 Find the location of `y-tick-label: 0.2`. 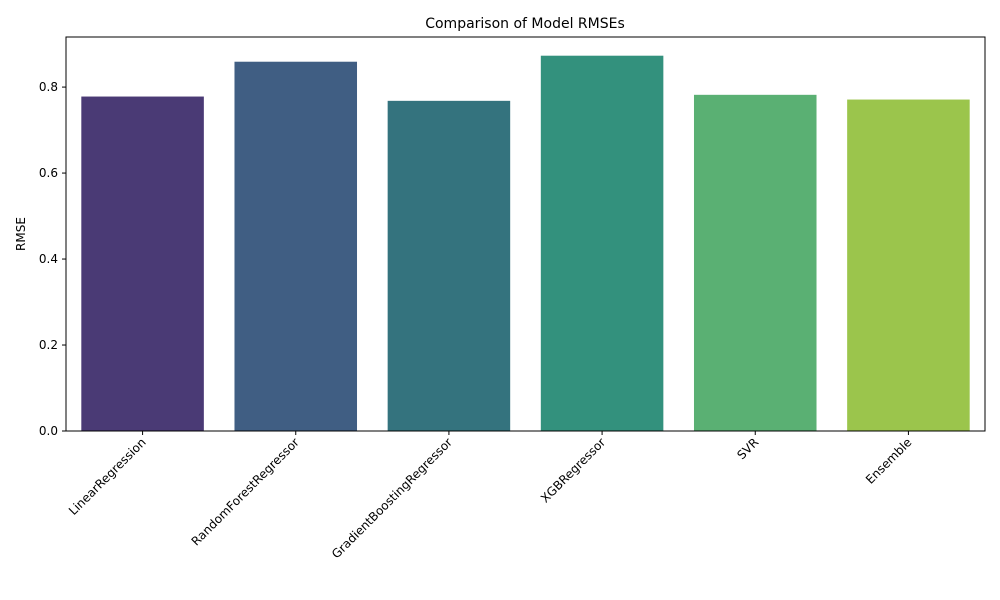

y-tick-label: 0.2 is located at coordinates (48, 345).